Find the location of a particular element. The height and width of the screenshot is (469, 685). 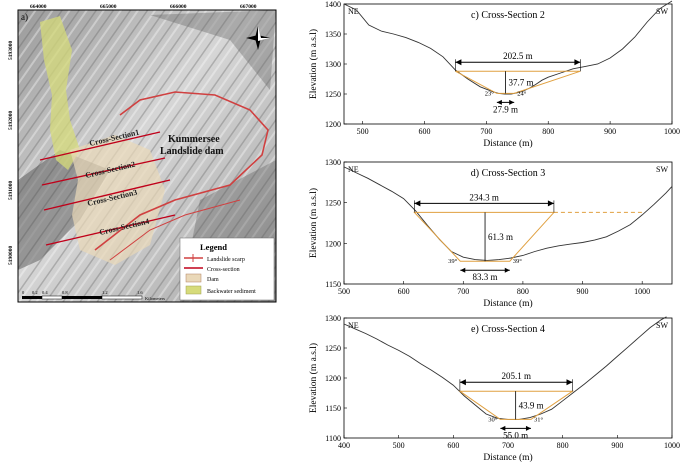

svg-text: 1.6 is located at coordinates (140, 292).